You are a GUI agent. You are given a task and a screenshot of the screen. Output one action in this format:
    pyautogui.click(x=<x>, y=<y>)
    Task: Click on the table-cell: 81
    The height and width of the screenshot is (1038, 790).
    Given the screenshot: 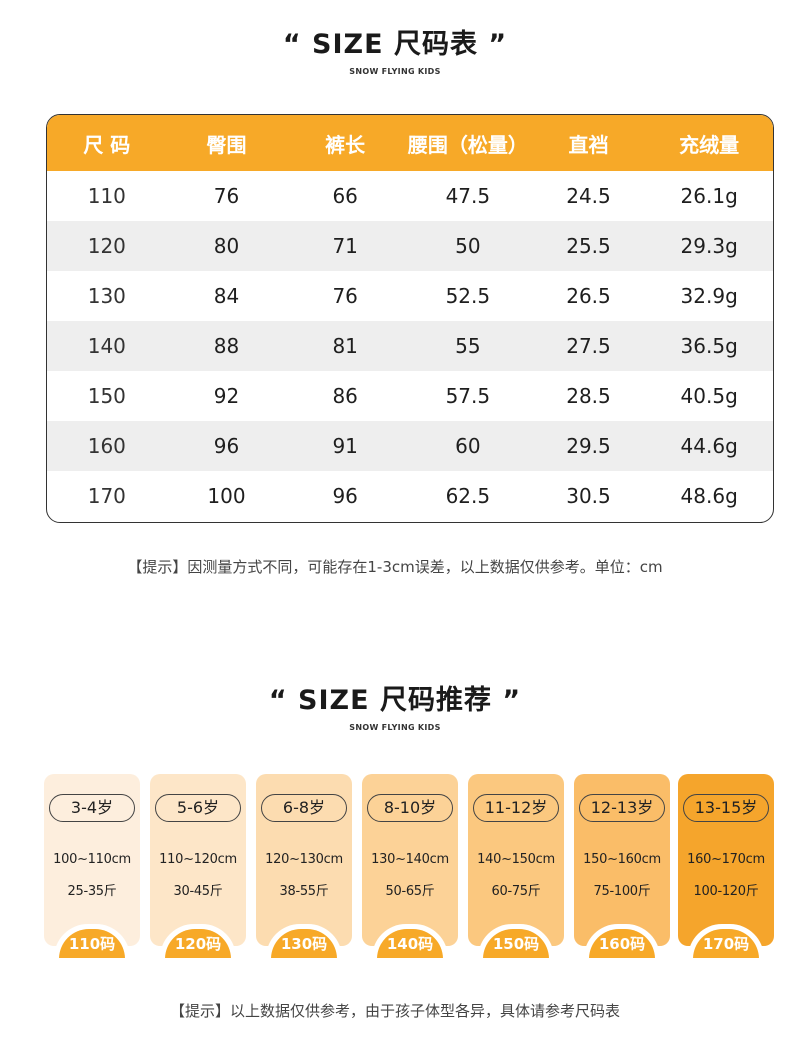 What is the action you would take?
    pyautogui.click(x=345, y=346)
    